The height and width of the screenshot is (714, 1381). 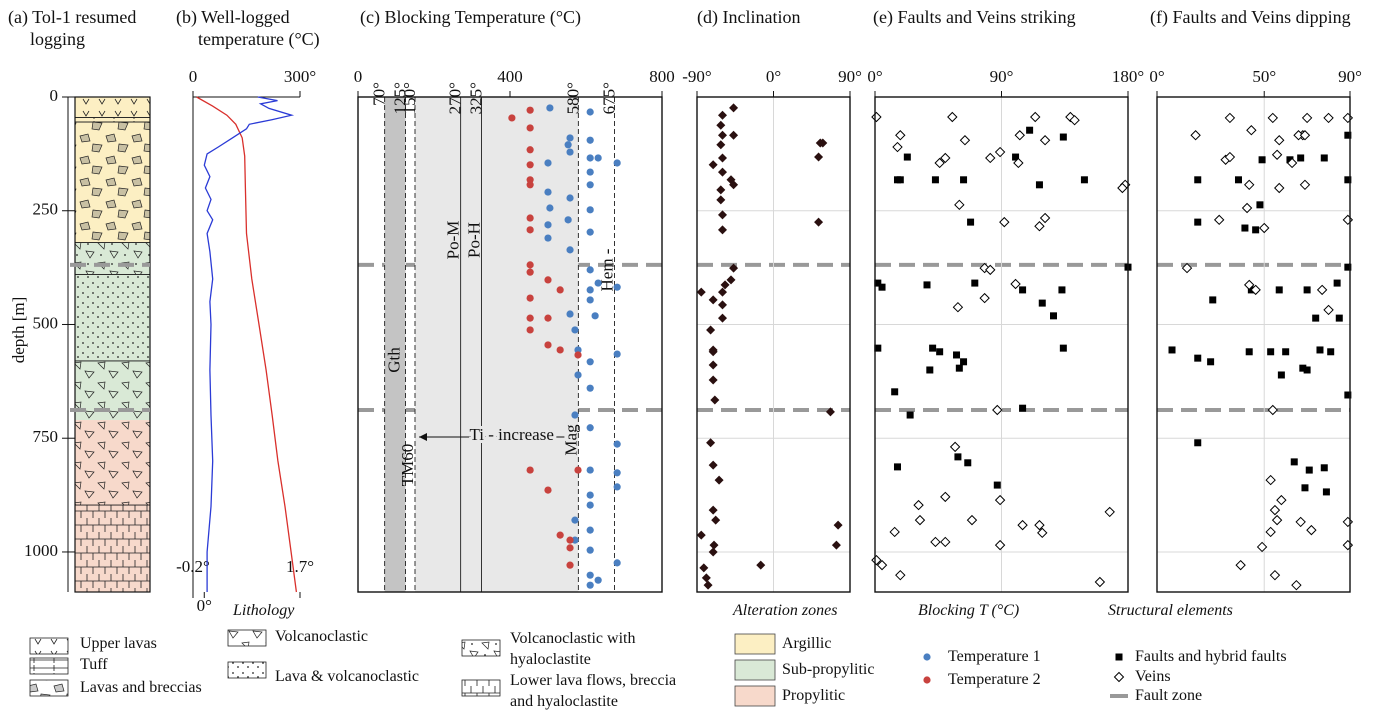 I want to click on x-tick-label: 800, so click(x=662, y=76).